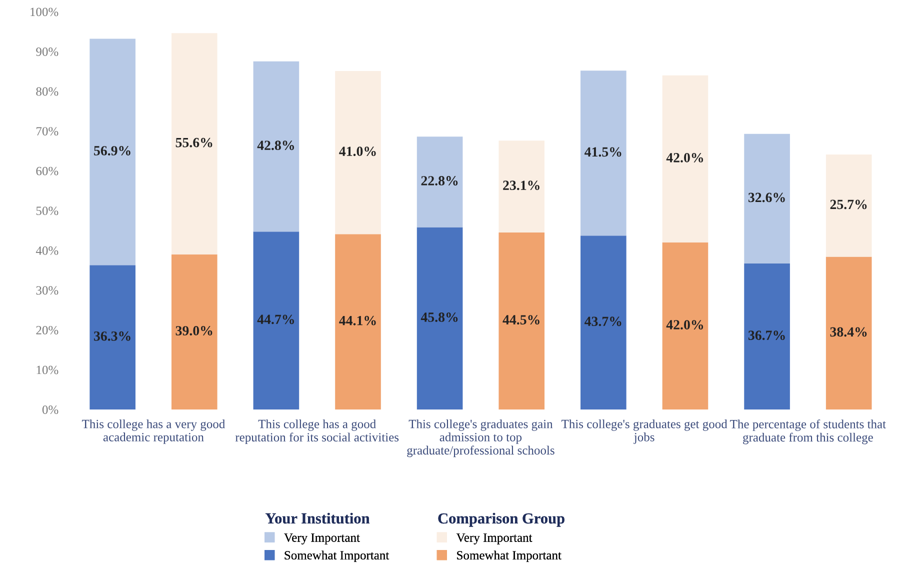 This screenshot has height=585, width=907. What do you see at coordinates (47, 52) in the screenshot?
I see `y-tick-label: 90%` at bounding box center [47, 52].